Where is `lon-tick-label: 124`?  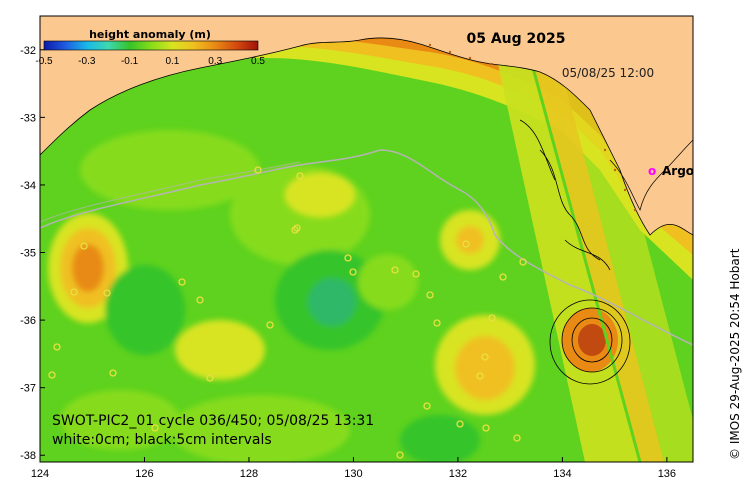
lon-tick-label: 124 is located at coordinates (40, 474).